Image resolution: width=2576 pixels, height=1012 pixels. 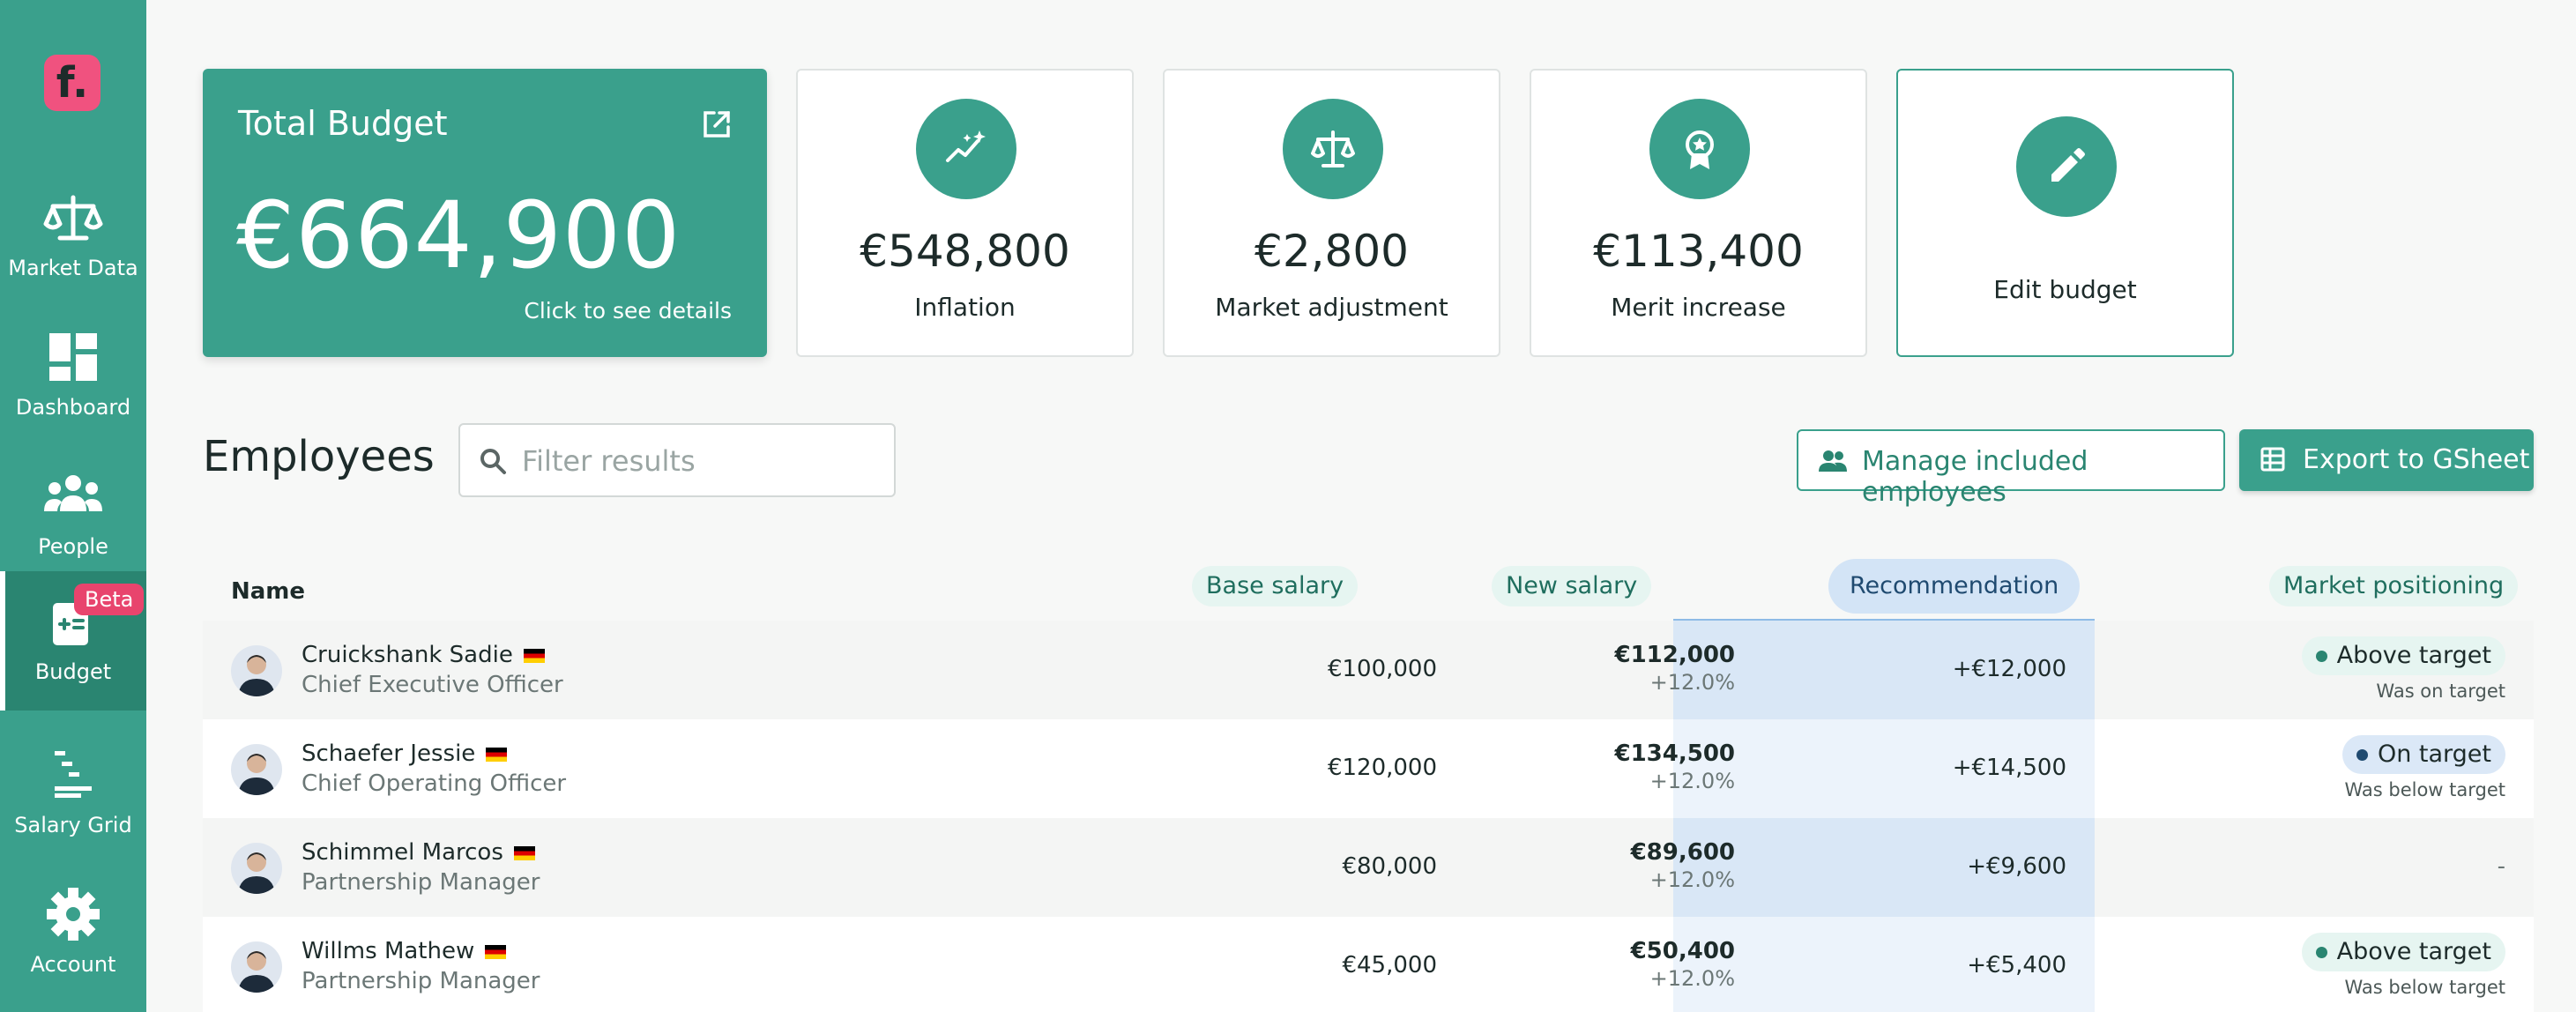 What do you see at coordinates (628, 311) in the screenshot?
I see `see-details-link: Click to see details` at bounding box center [628, 311].